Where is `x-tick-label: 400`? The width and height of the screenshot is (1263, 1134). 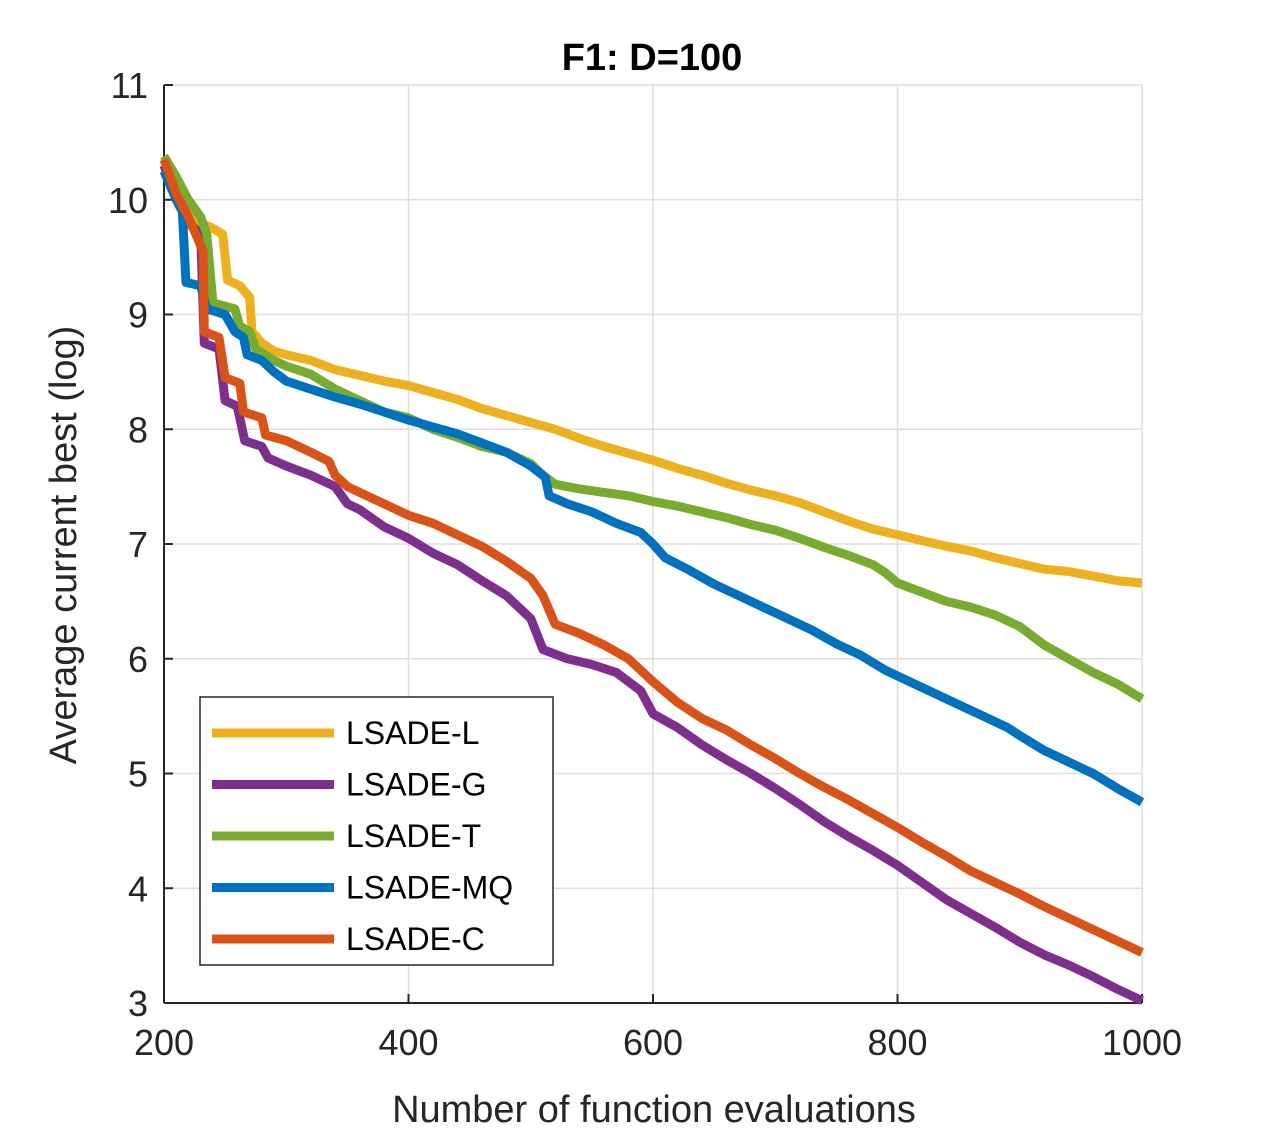 x-tick-label: 400 is located at coordinates (408, 1042).